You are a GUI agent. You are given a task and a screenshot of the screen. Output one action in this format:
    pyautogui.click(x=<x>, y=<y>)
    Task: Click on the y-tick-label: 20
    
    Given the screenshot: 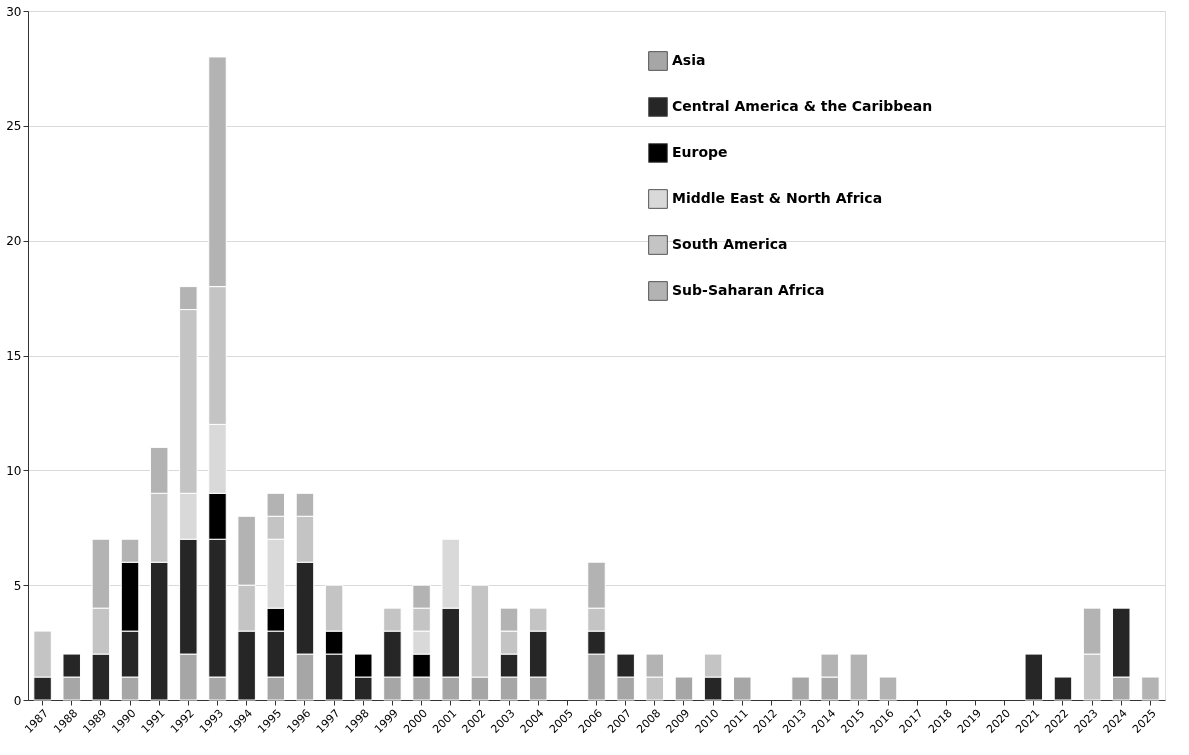 What is the action you would take?
    pyautogui.click(x=14, y=241)
    